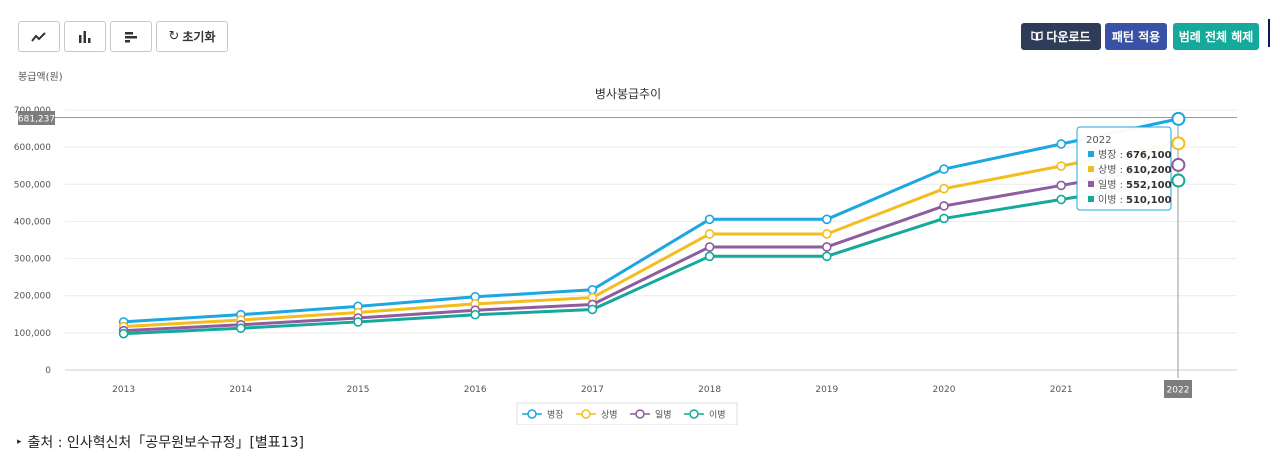 The image size is (1280, 460). What do you see at coordinates (32, 148) in the screenshot?
I see `y-tick-label: 600,000` at bounding box center [32, 148].